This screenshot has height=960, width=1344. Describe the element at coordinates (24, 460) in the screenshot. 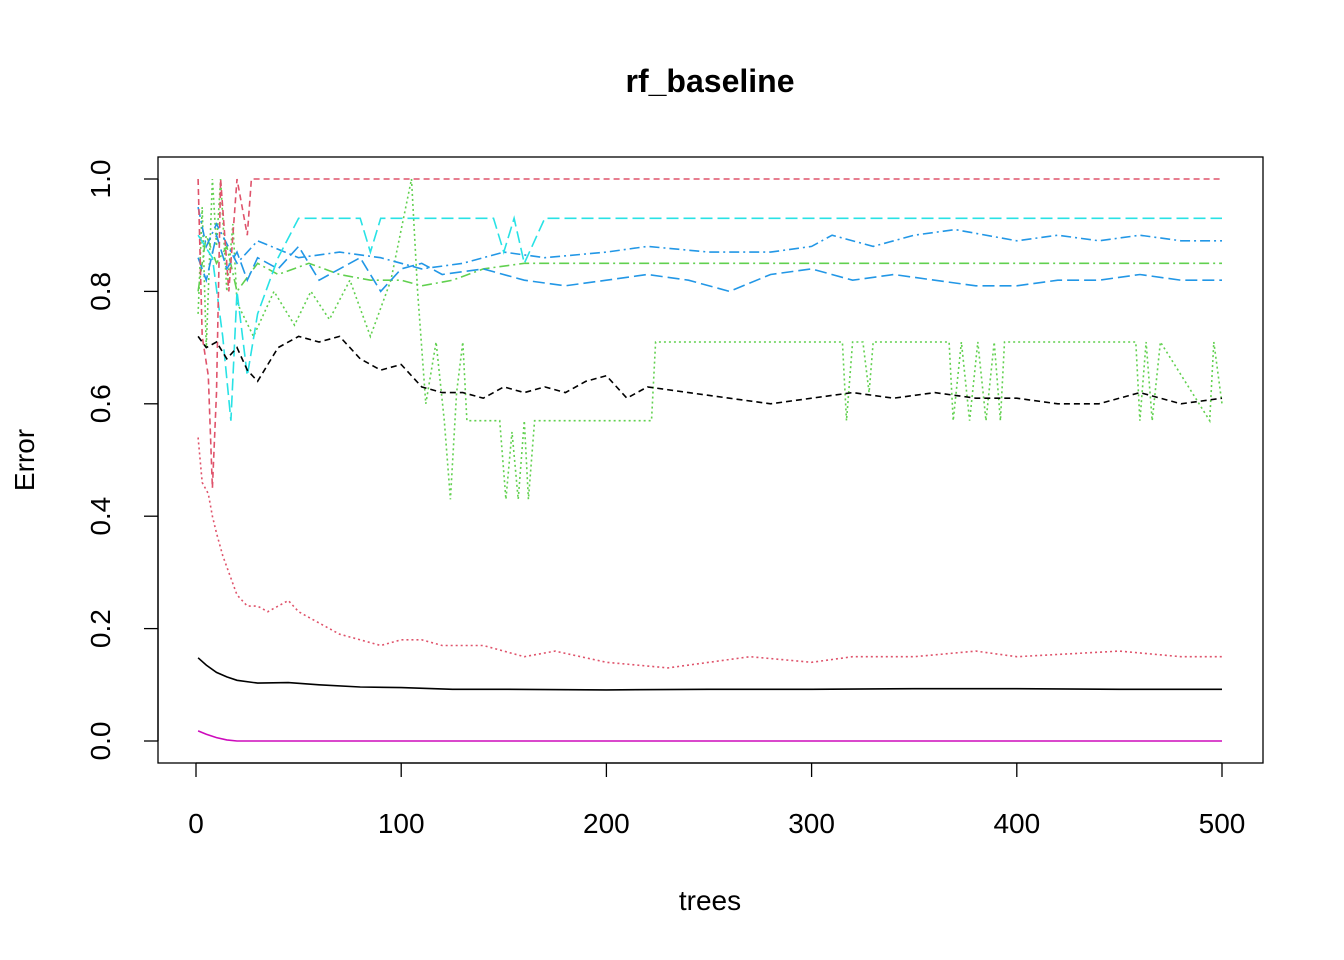

I see `y-axis-label: Error` at that location.